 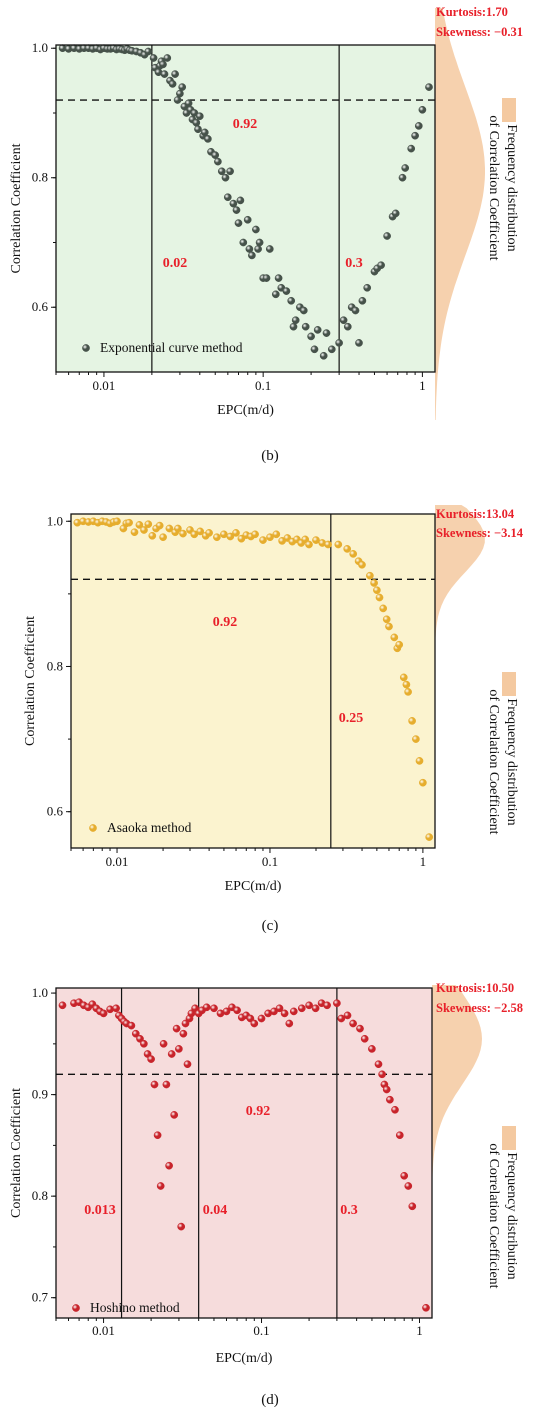 What do you see at coordinates (258, 1111) in the screenshot?
I see `hline-label: 0.92` at bounding box center [258, 1111].